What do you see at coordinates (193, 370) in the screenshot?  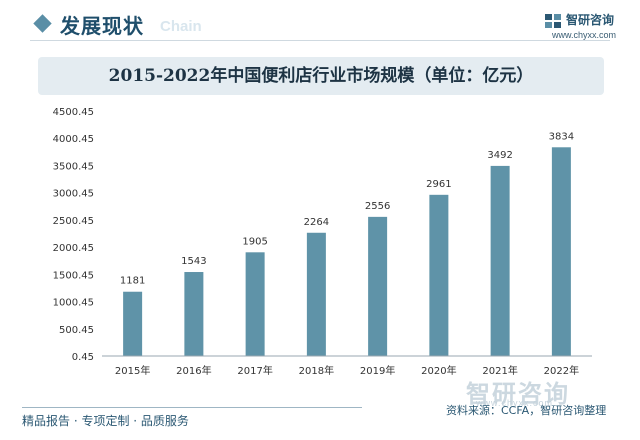 I see `x-tick-label: 2016年` at bounding box center [193, 370].